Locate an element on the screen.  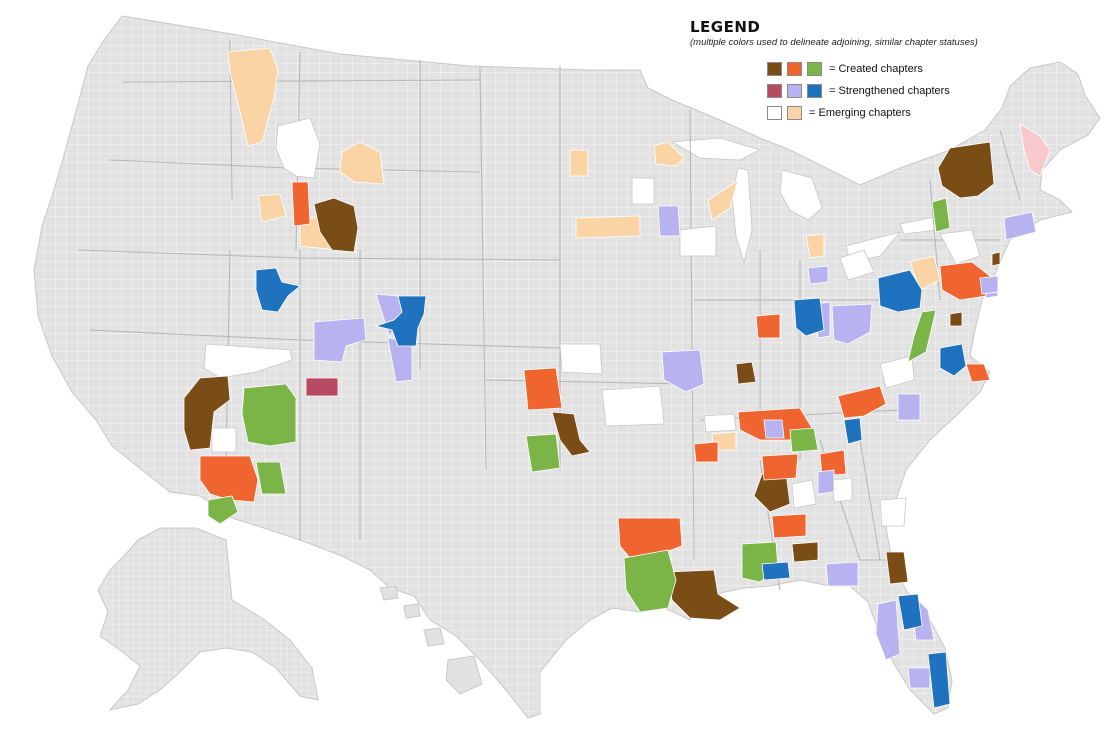
region-georgia-emerging-white is located at coordinates (804, 494).